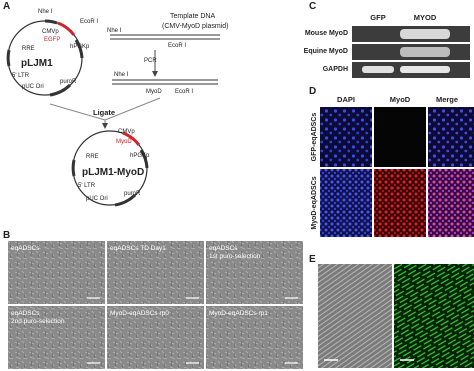  I want to click on insert-label: MyoD, so click(154, 92).